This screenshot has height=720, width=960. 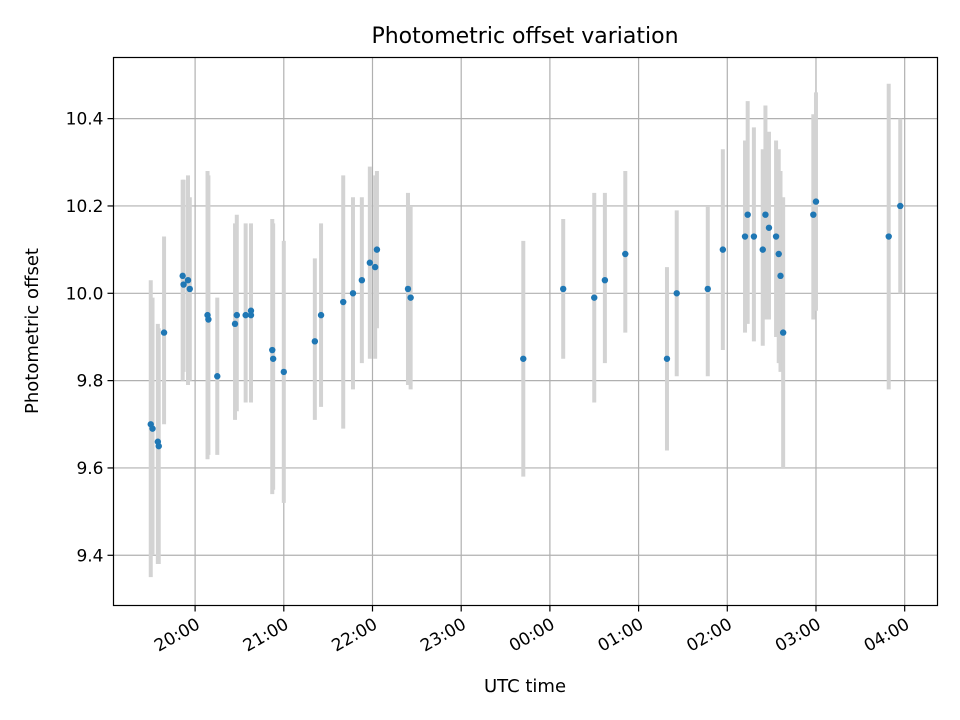 What do you see at coordinates (621, 636) in the screenshot?
I see `x-tick-label: 01:00` at bounding box center [621, 636].